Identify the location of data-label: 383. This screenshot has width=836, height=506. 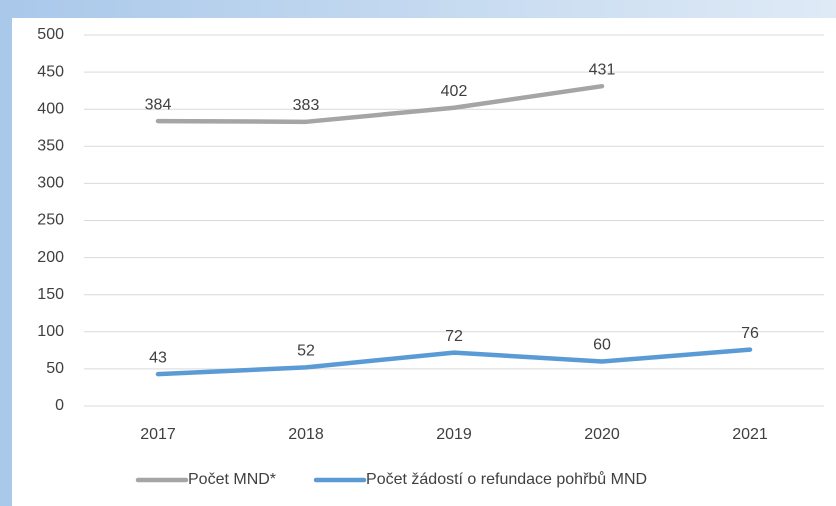
(306, 105).